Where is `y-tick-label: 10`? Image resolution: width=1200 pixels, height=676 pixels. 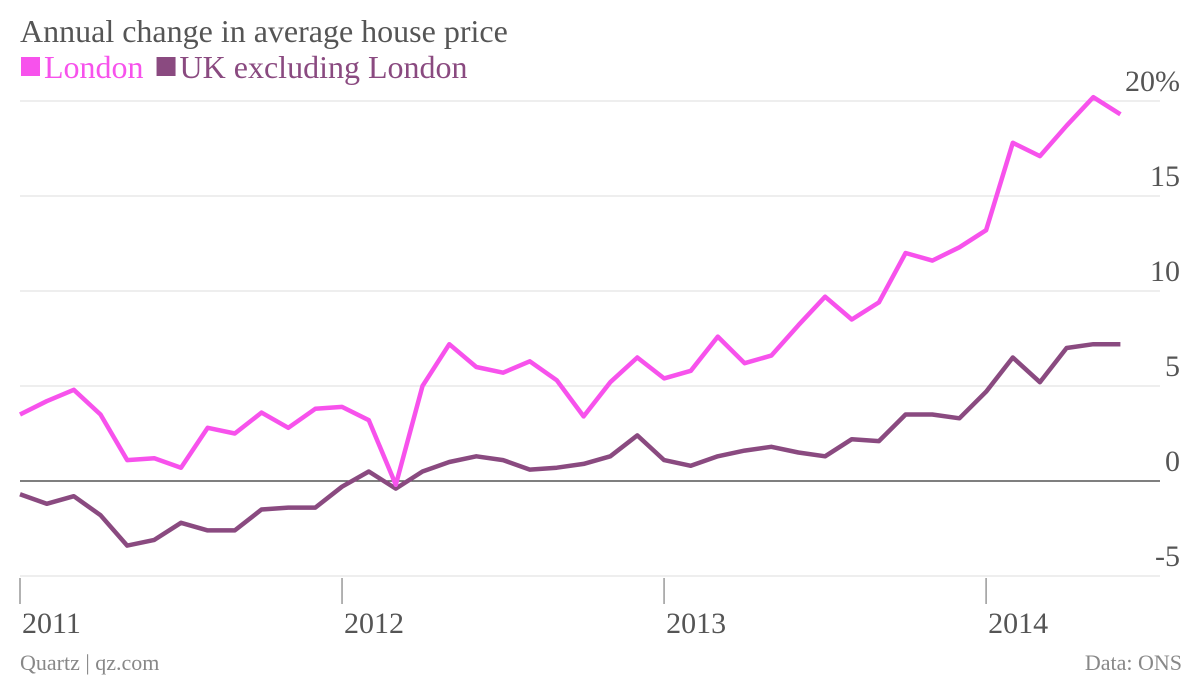
y-tick-label: 10 is located at coordinates (1165, 271).